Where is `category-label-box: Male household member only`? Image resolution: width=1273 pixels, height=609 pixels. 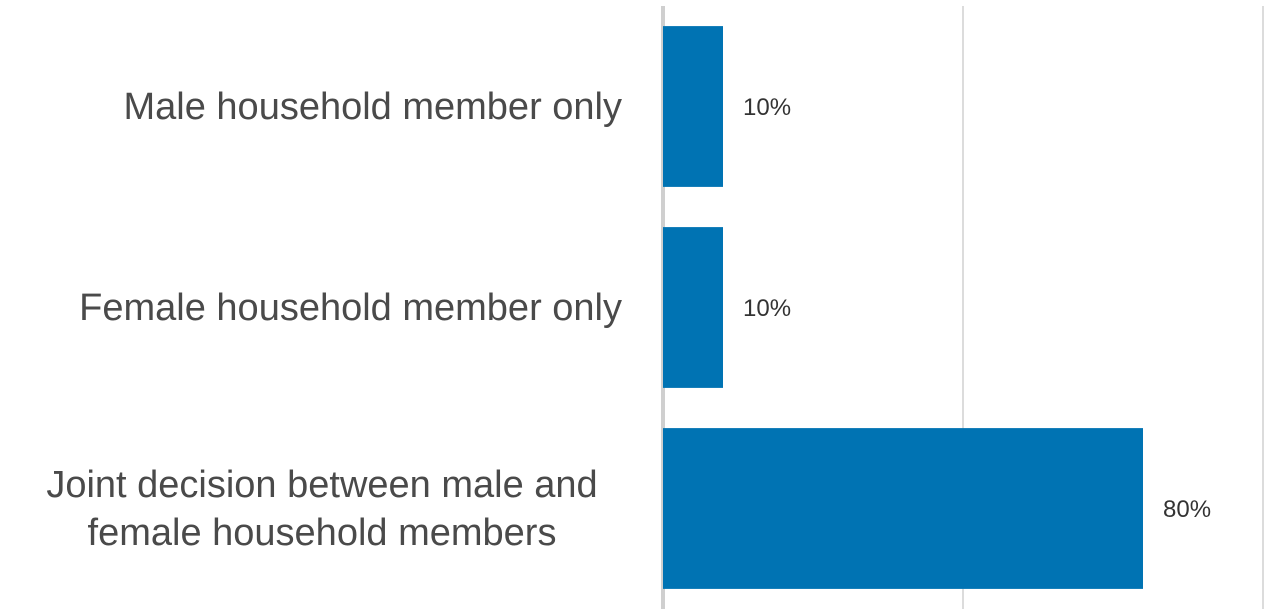 category-label-box: Male household member only is located at coordinates (316, 107).